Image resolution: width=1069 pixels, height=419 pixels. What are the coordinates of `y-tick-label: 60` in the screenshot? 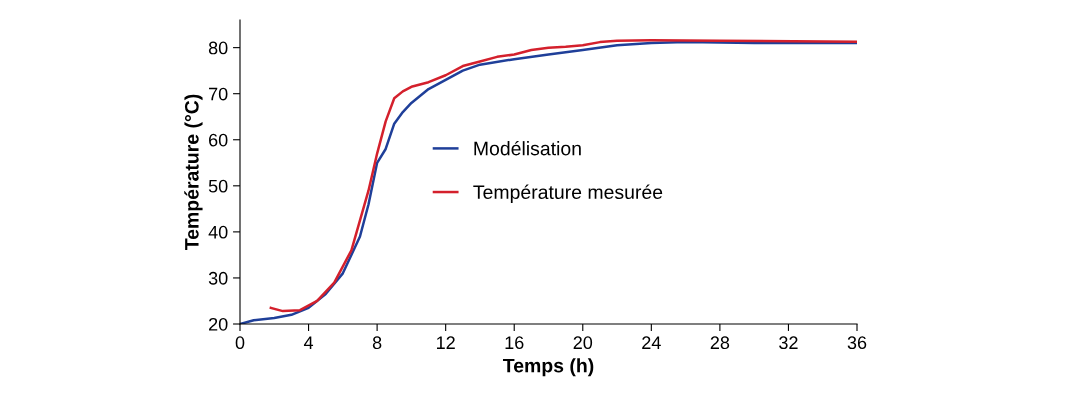 It's located at (218, 140).